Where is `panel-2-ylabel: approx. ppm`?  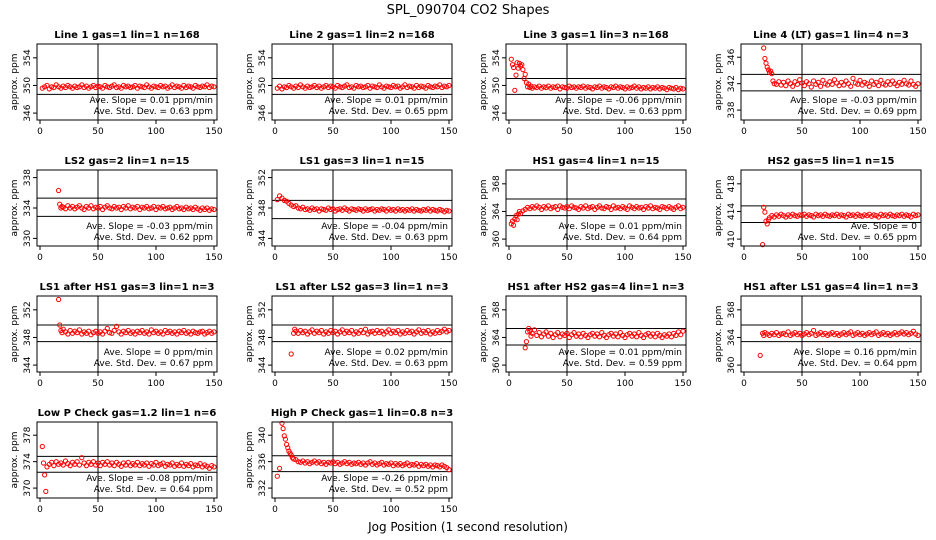
panel-2-ylabel: approx. ppm is located at coordinates (250, 82).